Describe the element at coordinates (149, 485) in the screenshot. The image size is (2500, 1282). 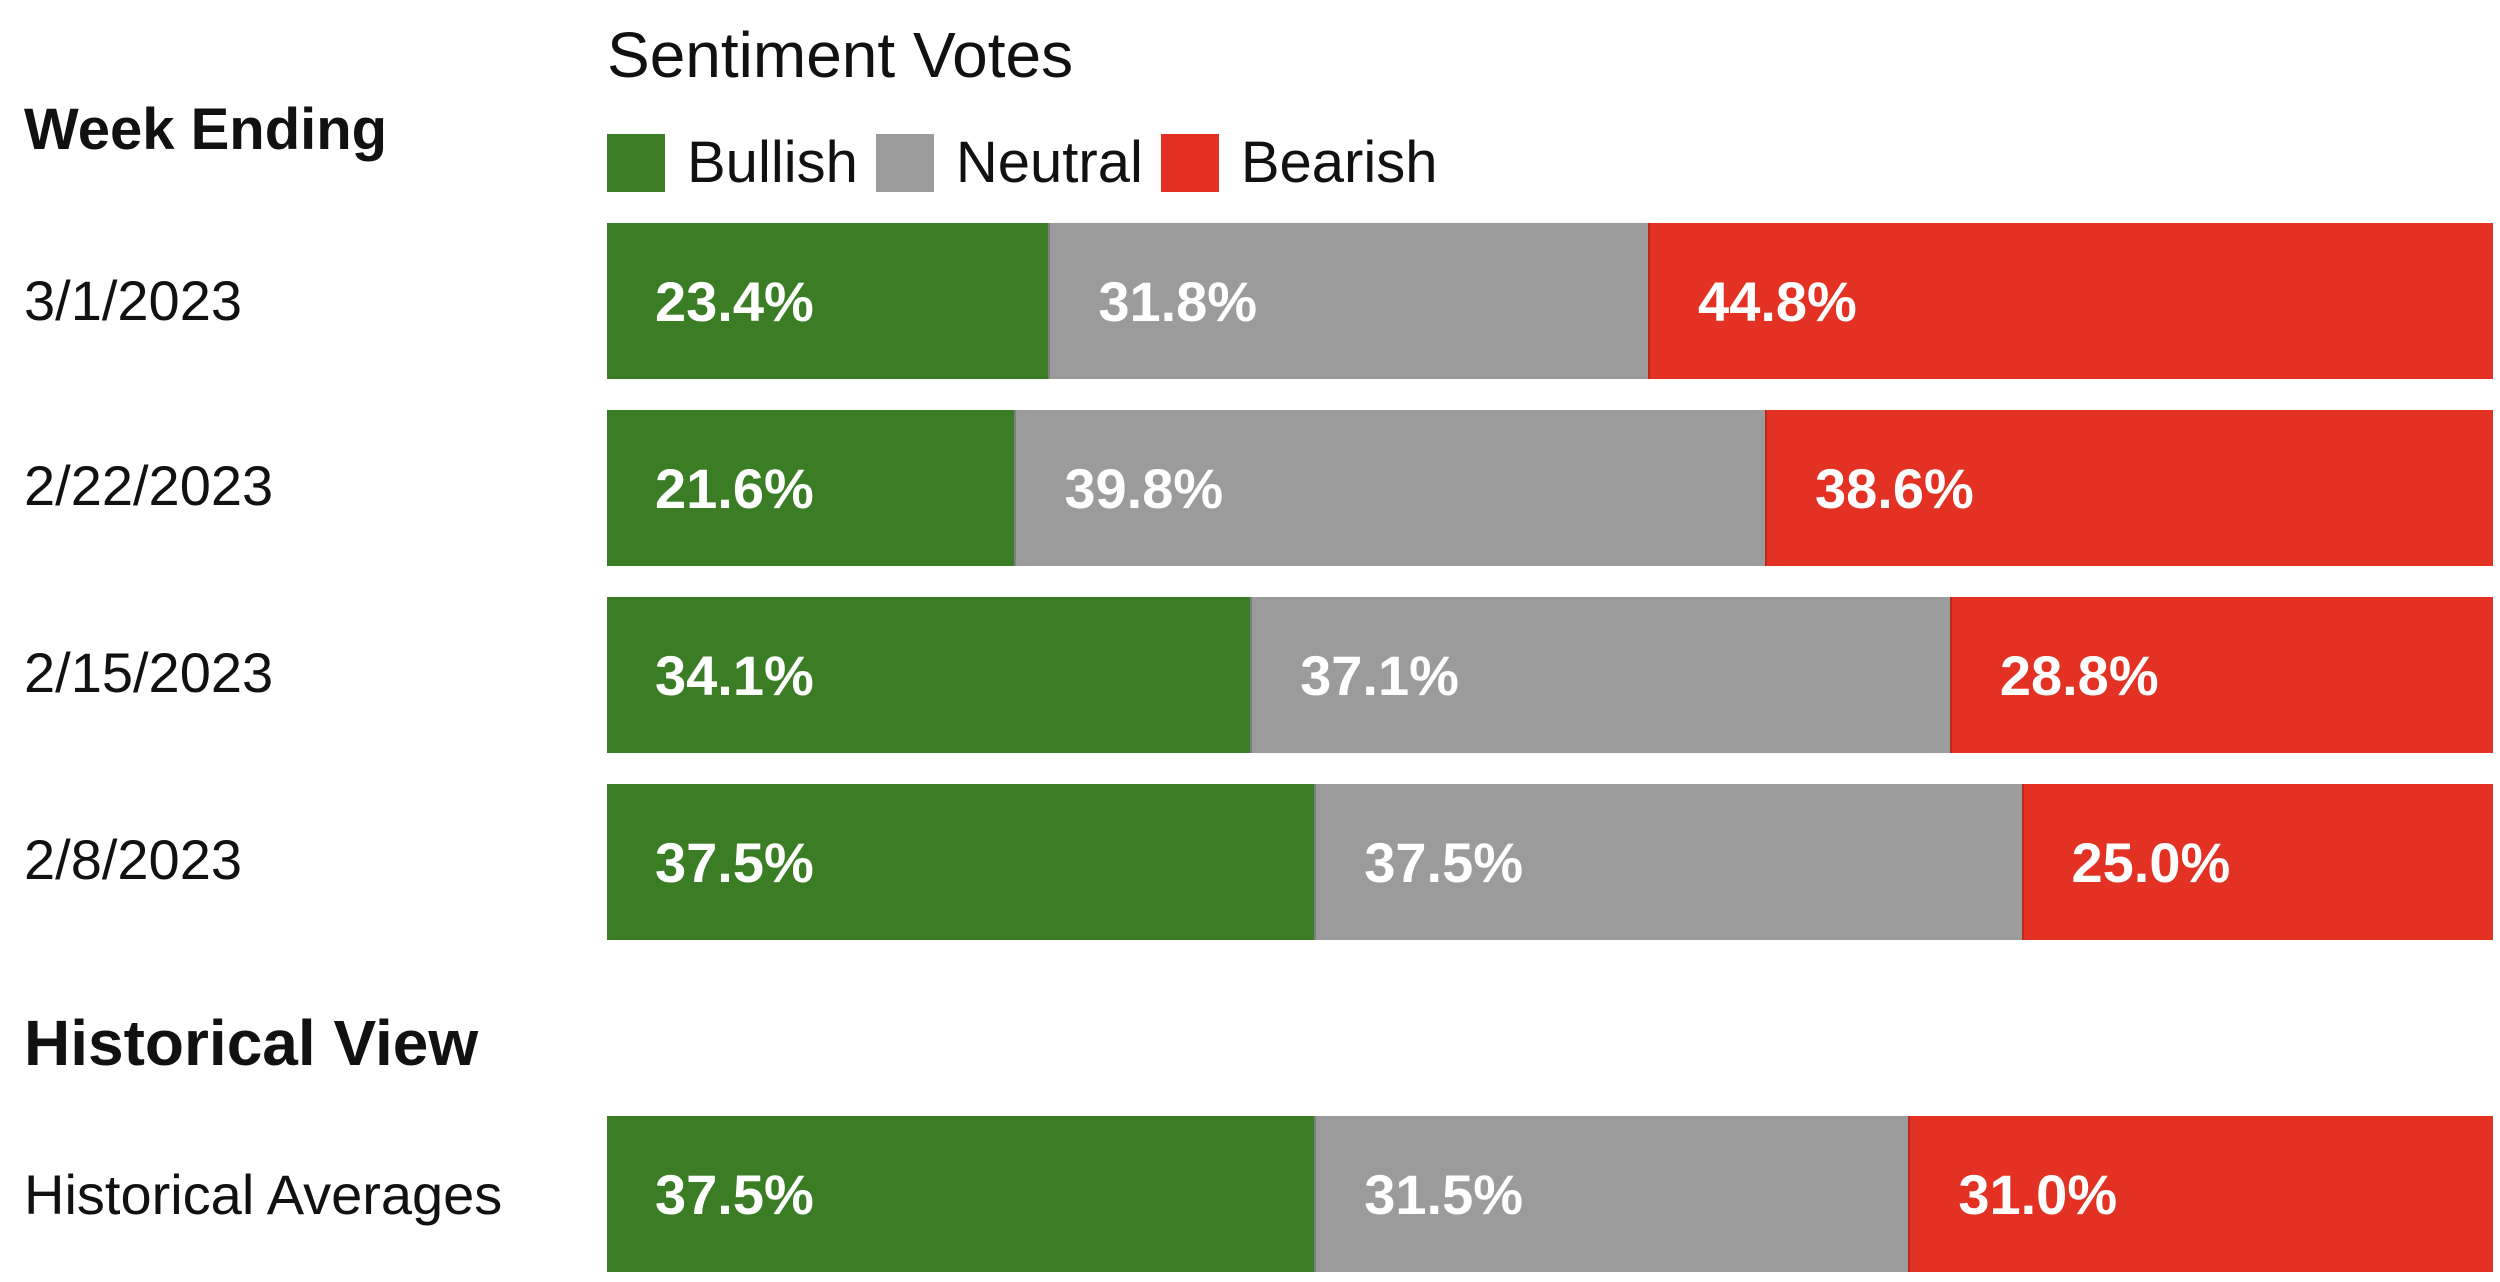
I see `row-label-2-22-2023: 2/22/2023` at that location.